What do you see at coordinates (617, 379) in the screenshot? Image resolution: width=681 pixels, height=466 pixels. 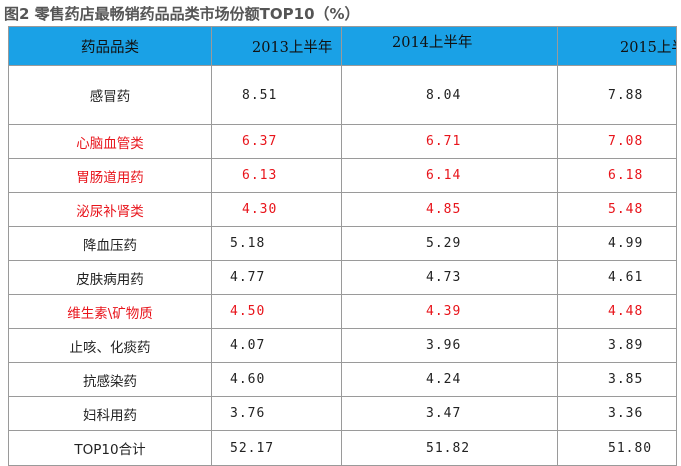 I see `cell-2015: 3.85` at bounding box center [617, 379].